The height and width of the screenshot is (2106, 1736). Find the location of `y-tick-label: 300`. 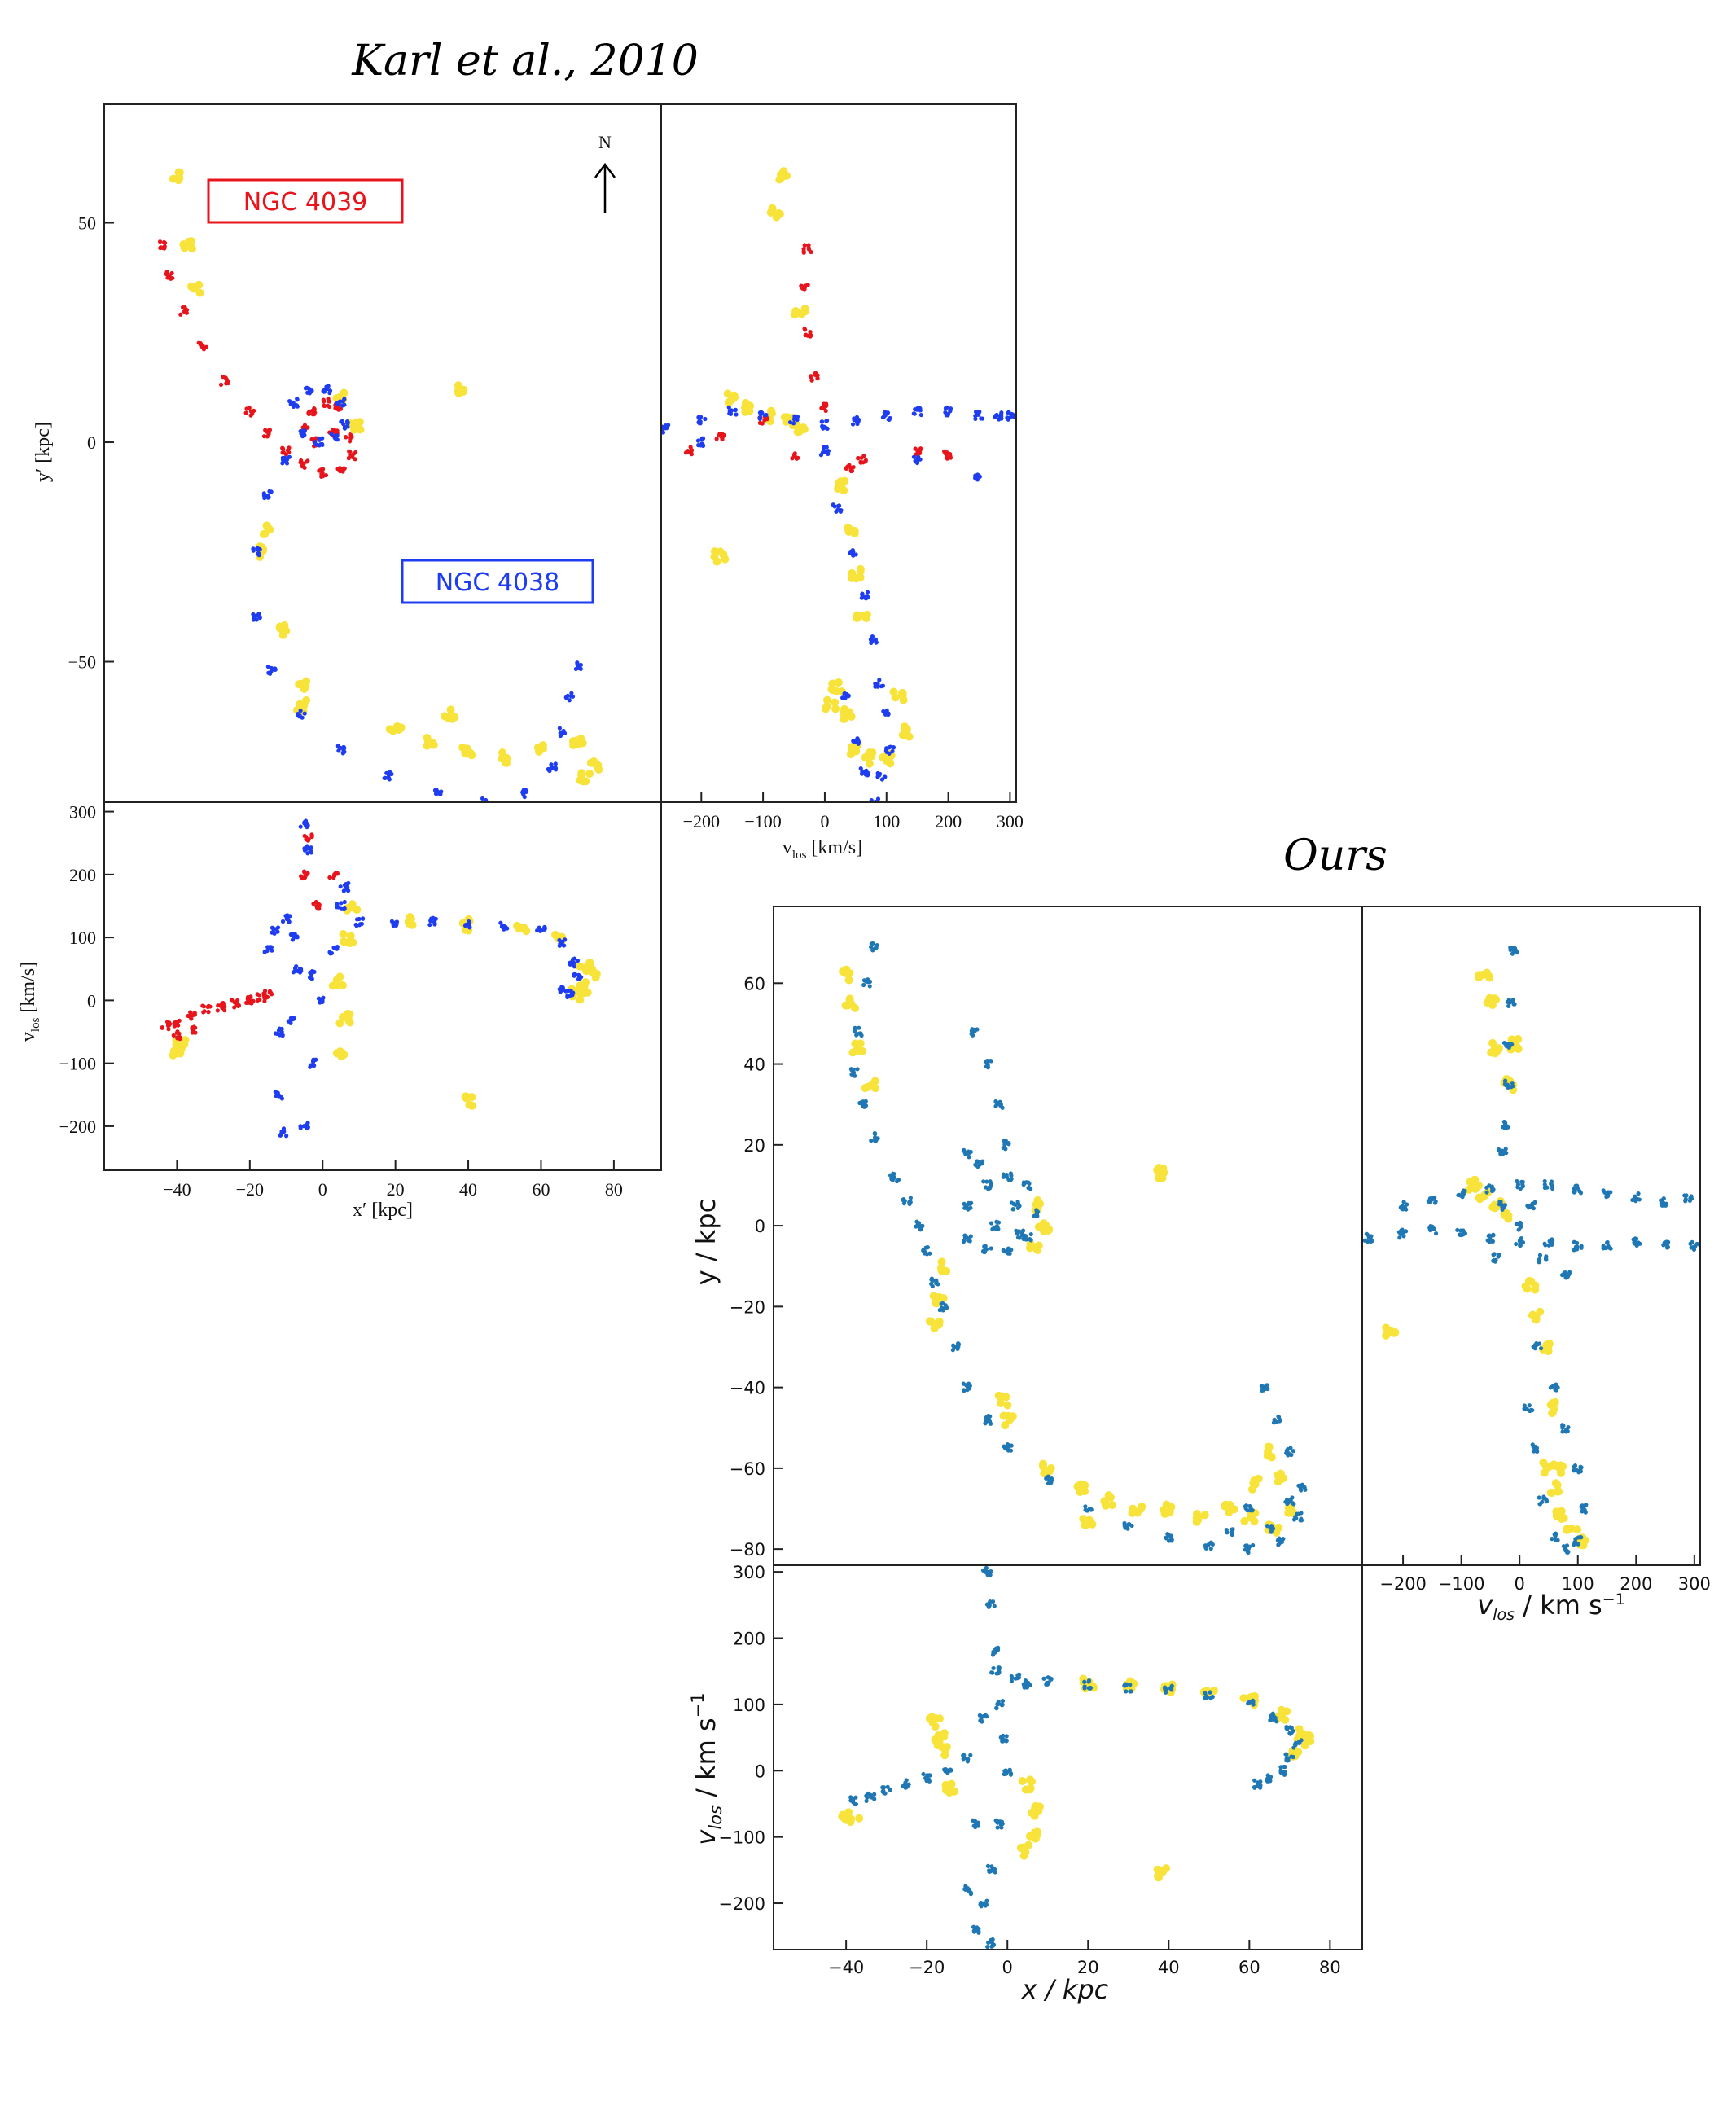

y-tick-label: 300 is located at coordinates (82, 812).